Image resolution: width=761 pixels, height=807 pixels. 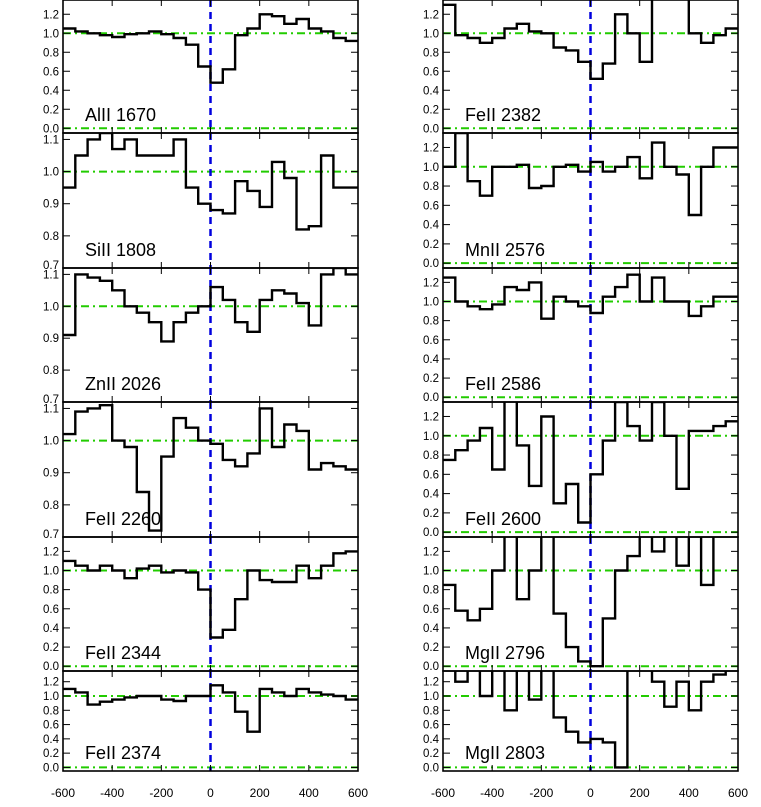 I want to click on transition-label: SiII 1808, so click(x=120, y=250).